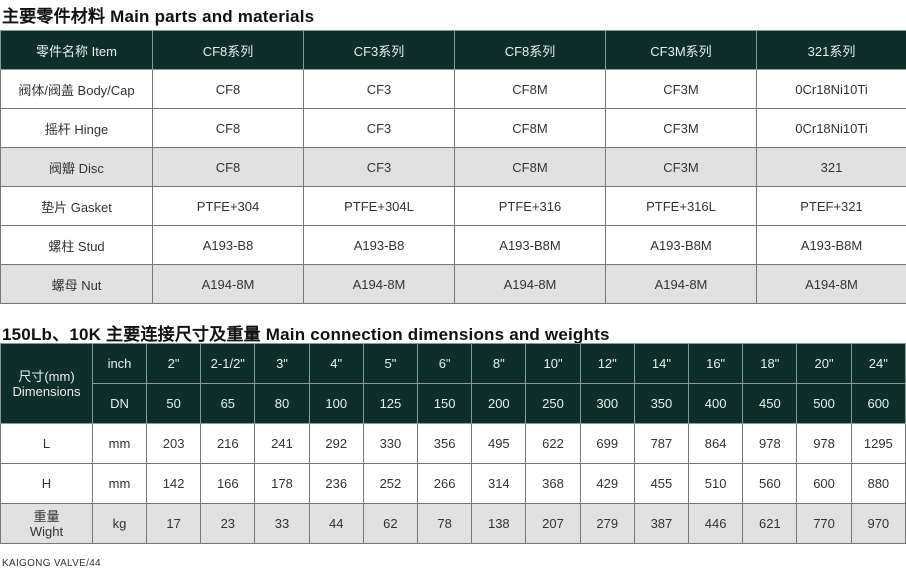 The width and height of the screenshot is (906, 575). Describe the element at coordinates (553, 523) in the screenshot. I see `value-cell: 207` at that location.